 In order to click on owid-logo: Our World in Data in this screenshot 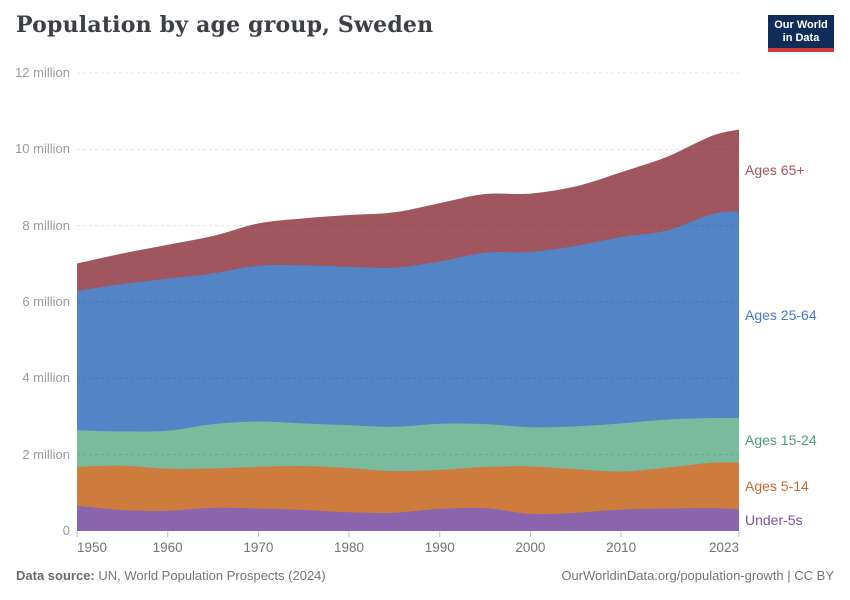, I will do `click(801, 33)`.